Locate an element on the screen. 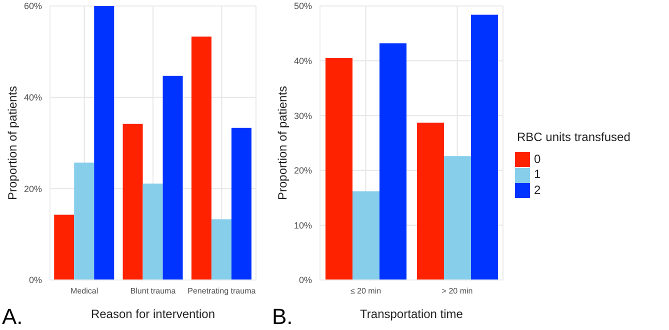 This screenshot has width=669, height=330. text: B. is located at coordinates (282, 317).